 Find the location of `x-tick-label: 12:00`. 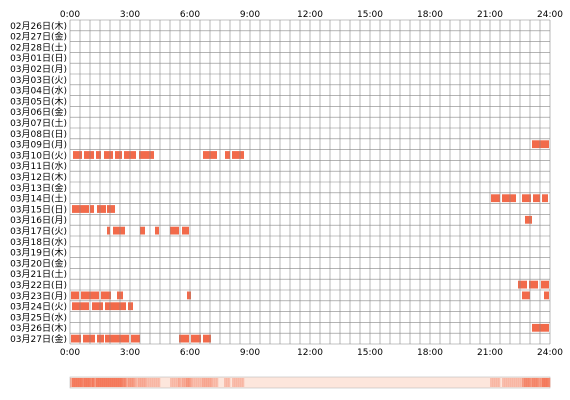

x-tick-label: 12:00 is located at coordinates (310, 15).